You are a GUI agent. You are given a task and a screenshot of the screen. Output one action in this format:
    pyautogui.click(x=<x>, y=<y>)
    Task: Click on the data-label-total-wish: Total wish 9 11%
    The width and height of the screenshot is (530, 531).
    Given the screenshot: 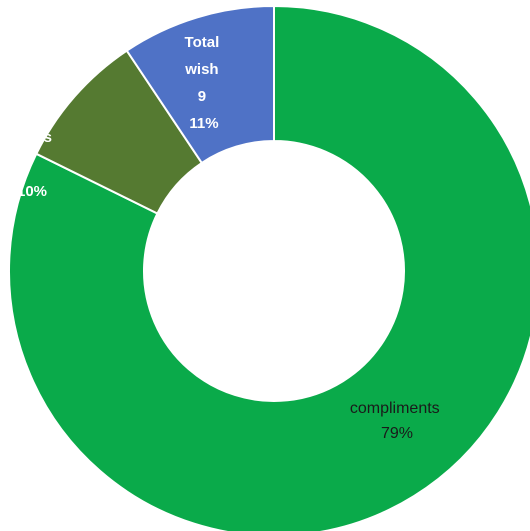 What is the action you would take?
    pyautogui.click(x=203, y=83)
    